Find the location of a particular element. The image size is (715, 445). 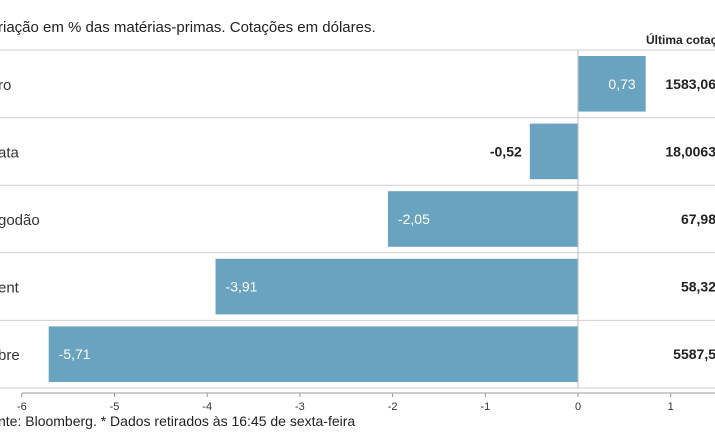

data-label: -0,52 is located at coordinates (506, 151).